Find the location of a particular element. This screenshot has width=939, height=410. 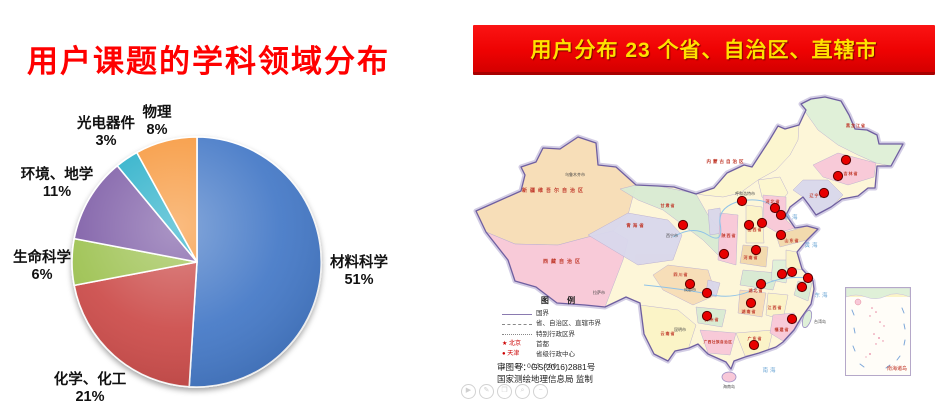

user-dot-南京 is located at coordinates (792, 272).